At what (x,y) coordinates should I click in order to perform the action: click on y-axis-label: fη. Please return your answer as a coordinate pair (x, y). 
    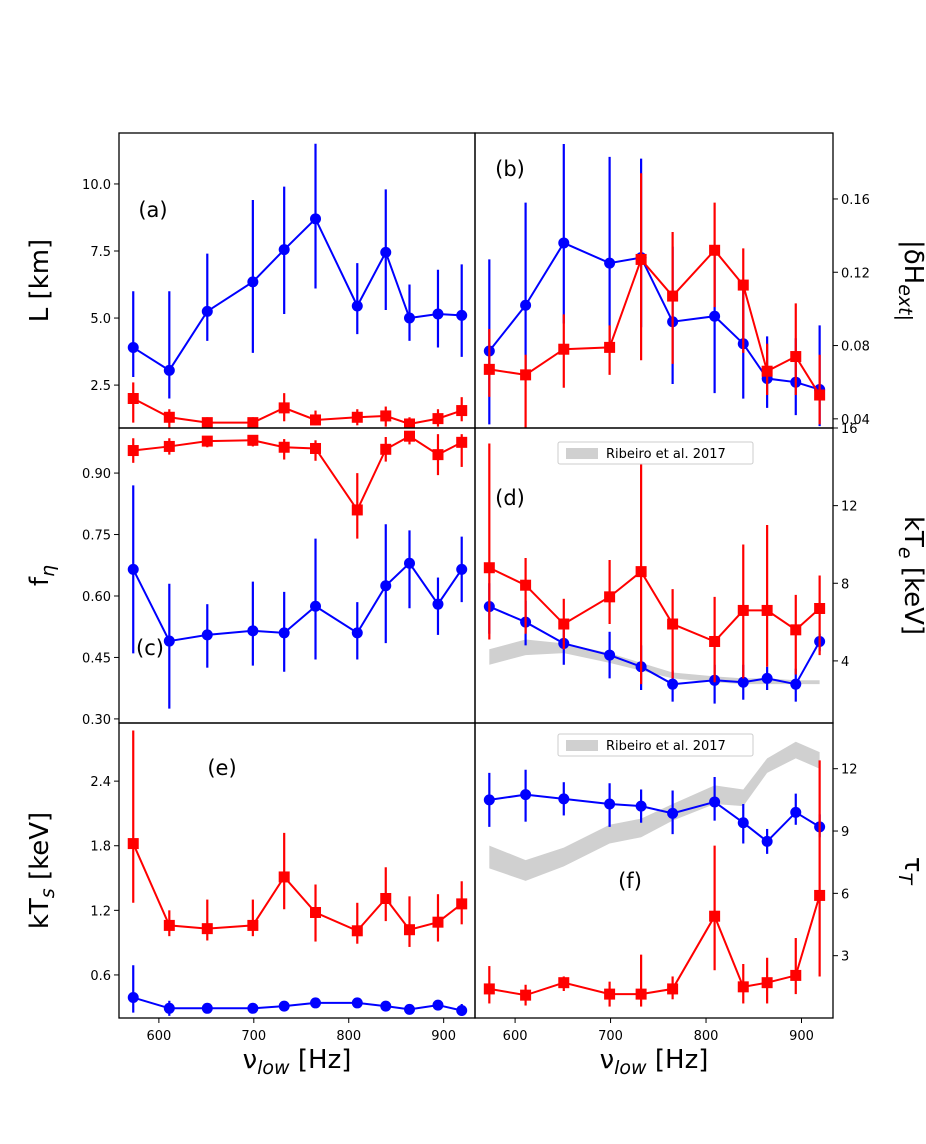
    Looking at the image, I should click on (42, 575).